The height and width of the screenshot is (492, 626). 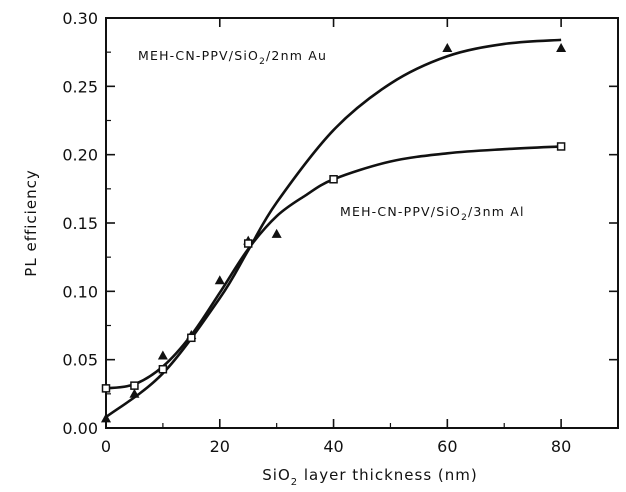 I want to click on y-tick-label: 0.20, so click(x=80, y=155).